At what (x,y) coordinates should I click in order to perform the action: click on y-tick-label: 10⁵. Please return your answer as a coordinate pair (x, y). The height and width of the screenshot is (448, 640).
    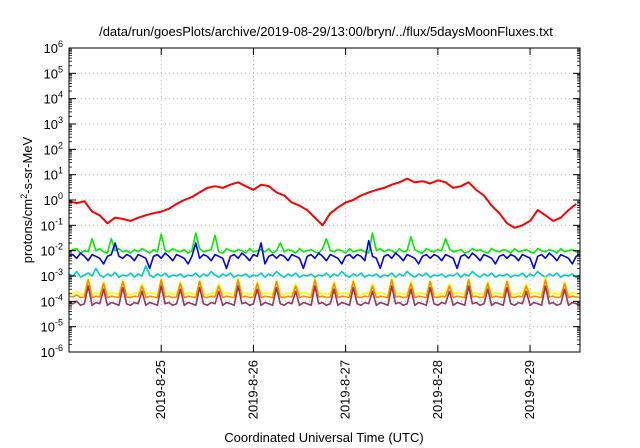
    Looking at the image, I should click on (53, 72).